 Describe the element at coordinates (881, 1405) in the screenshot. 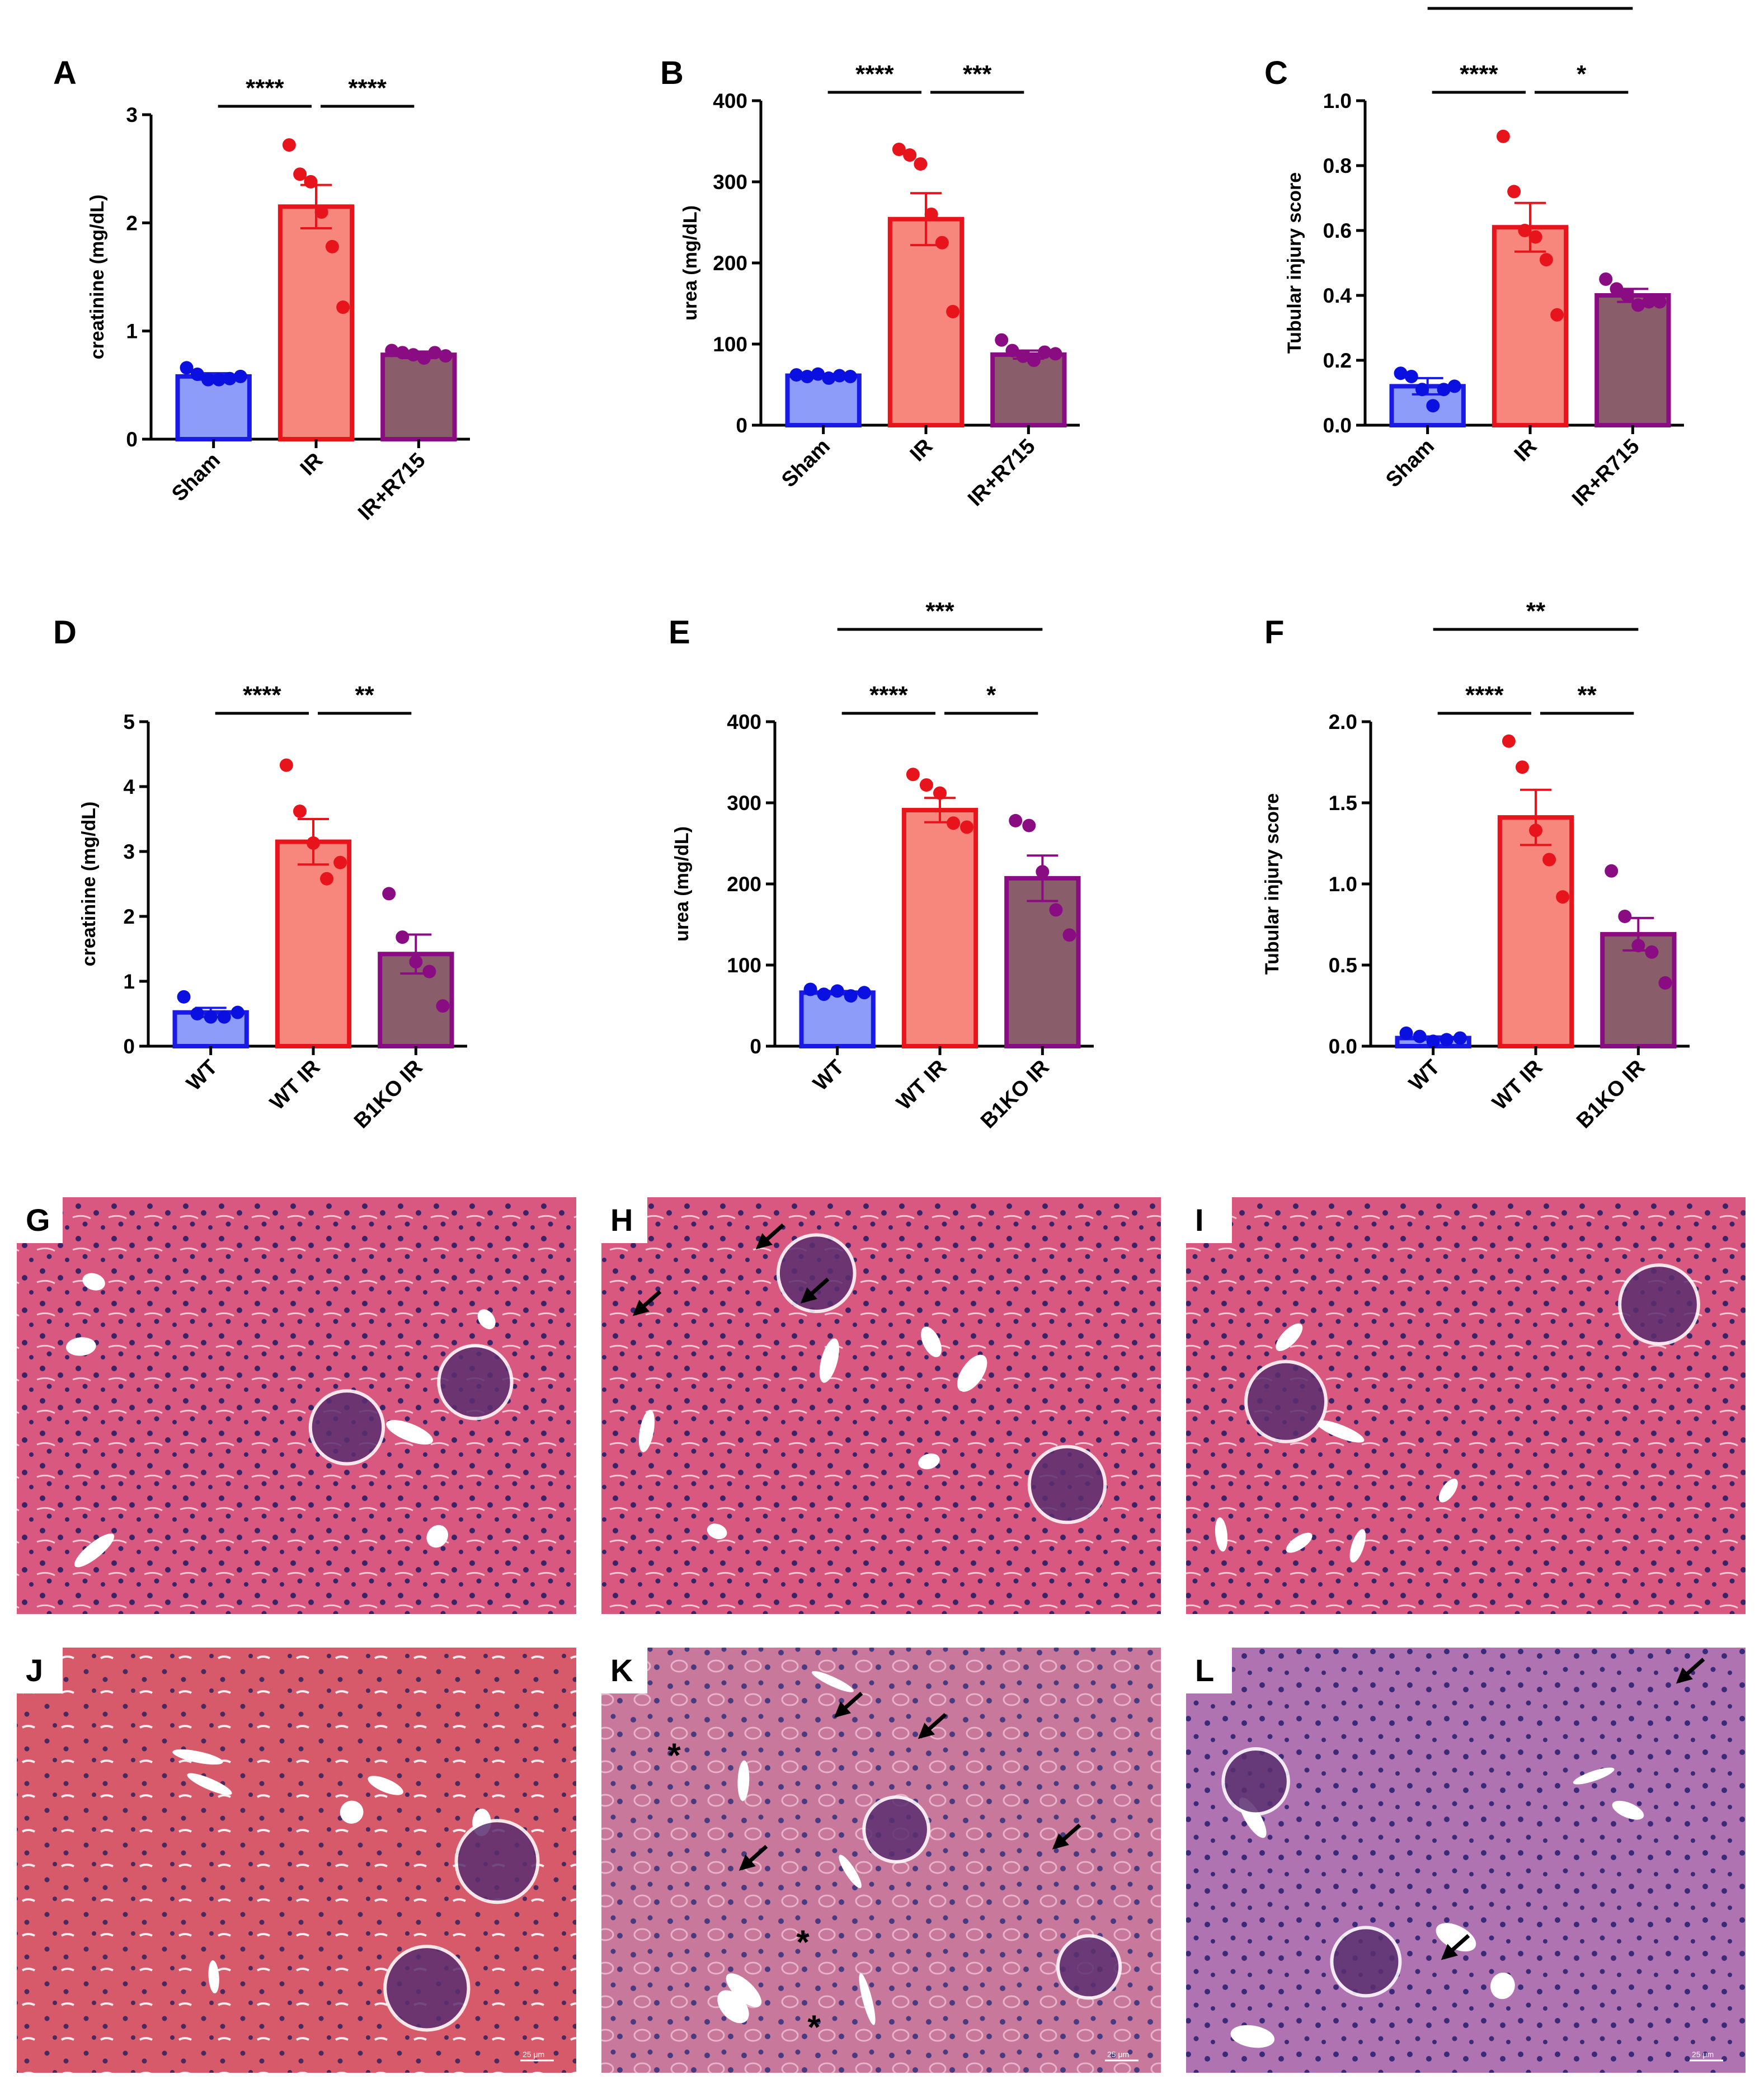

I see `histology-panel-h: H` at that location.